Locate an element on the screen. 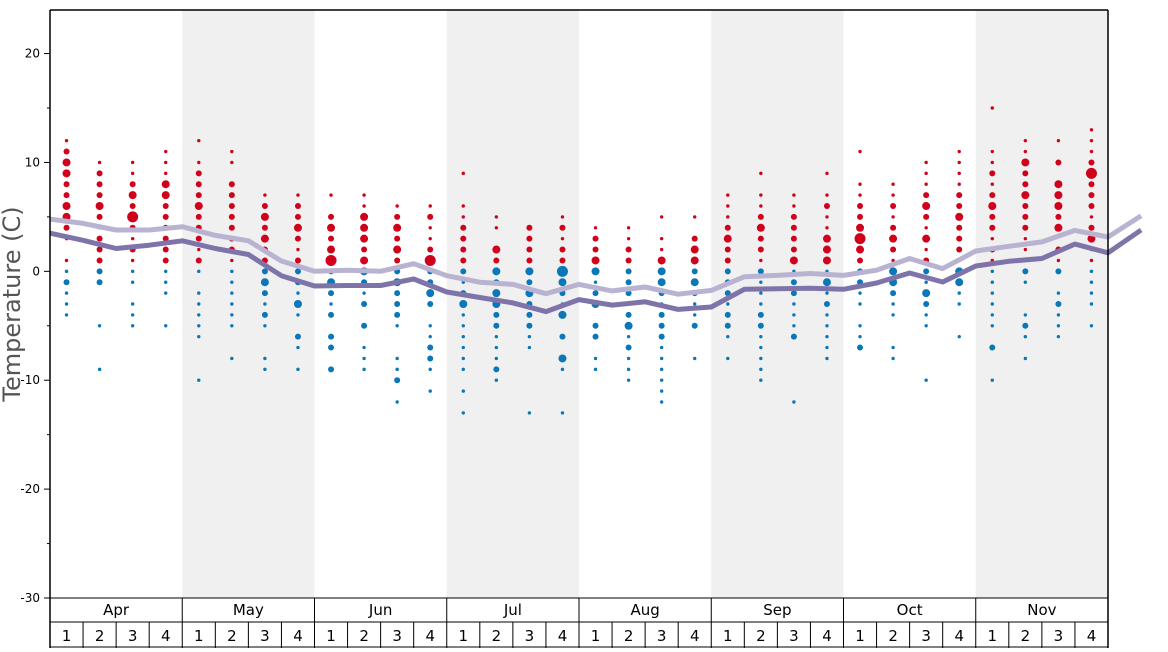 Image resolution: width=1168 pixels, height=652 pixels. week-label: 4 is located at coordinates (430, 636).